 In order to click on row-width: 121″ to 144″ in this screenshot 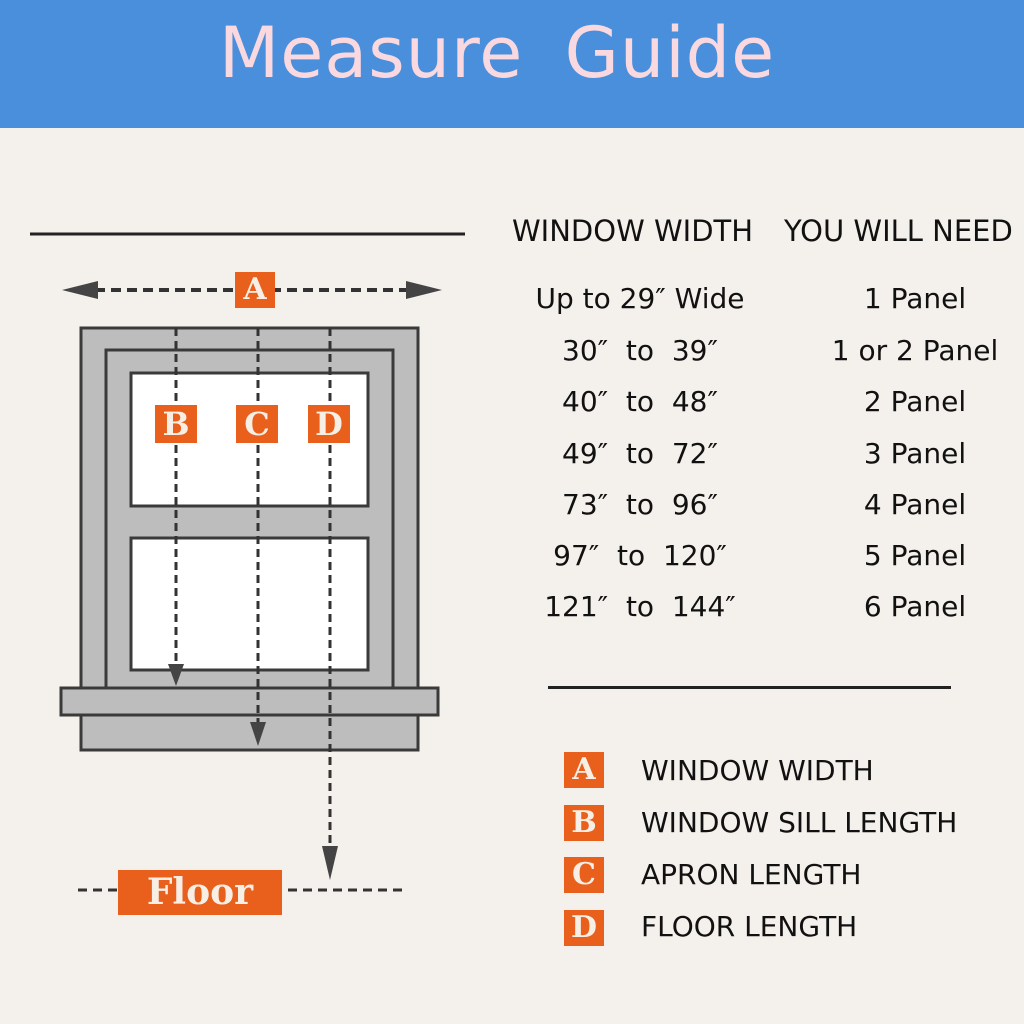, I will do `click(640, 606)`.